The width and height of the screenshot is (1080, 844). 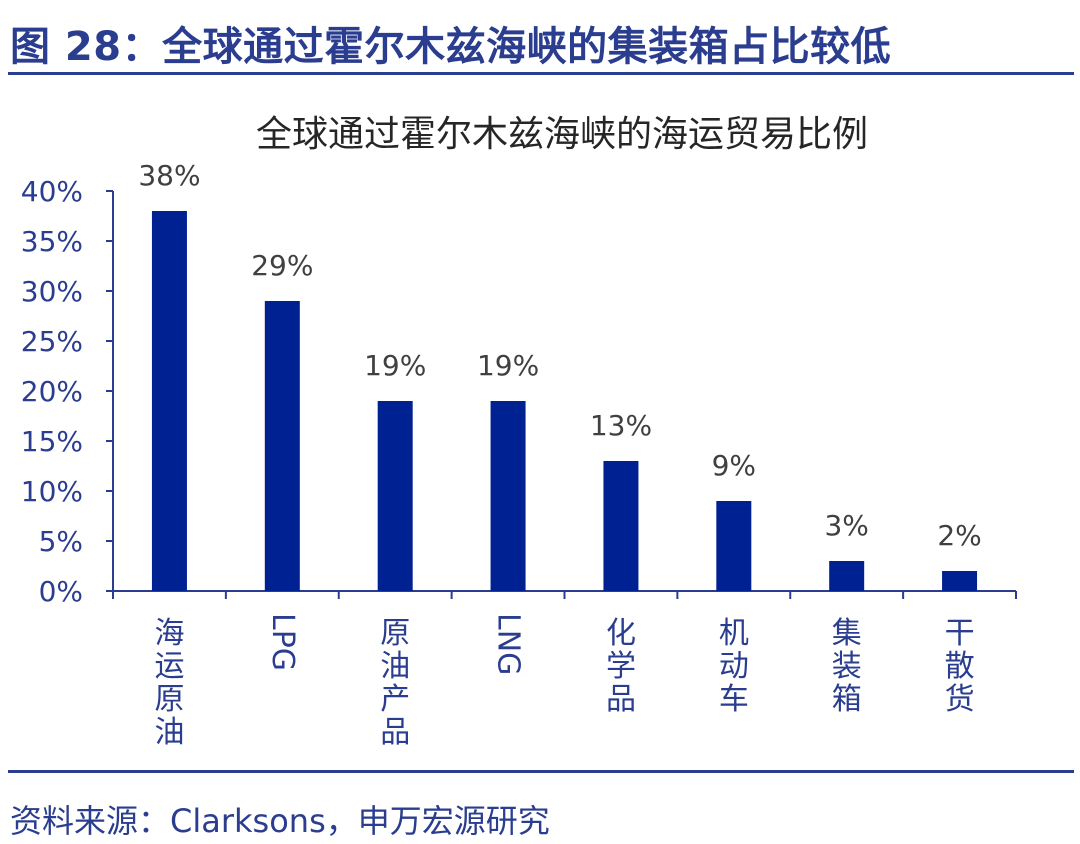 What do you see at coordinates (61, 591) in the screenshot?
I see `y-tick-label: 0%` at bounding box center [61, 591].